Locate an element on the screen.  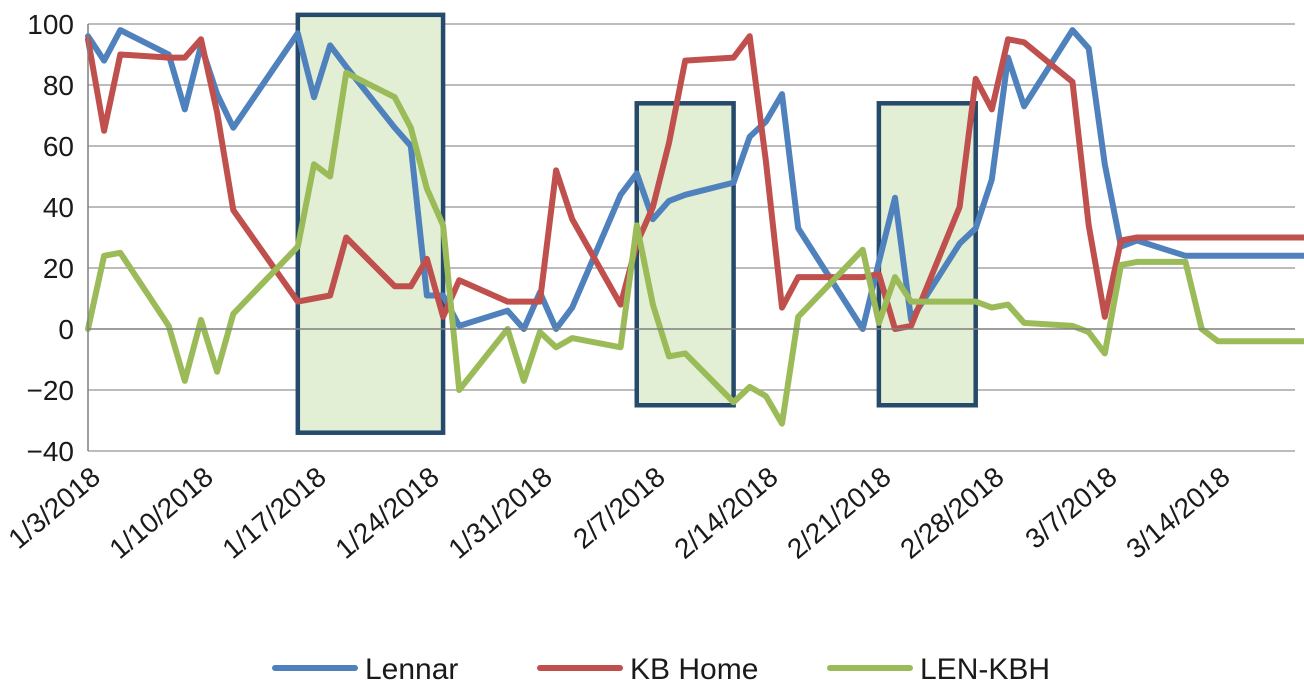
y-tick-label: 60 is located at coordinates (58, 146).